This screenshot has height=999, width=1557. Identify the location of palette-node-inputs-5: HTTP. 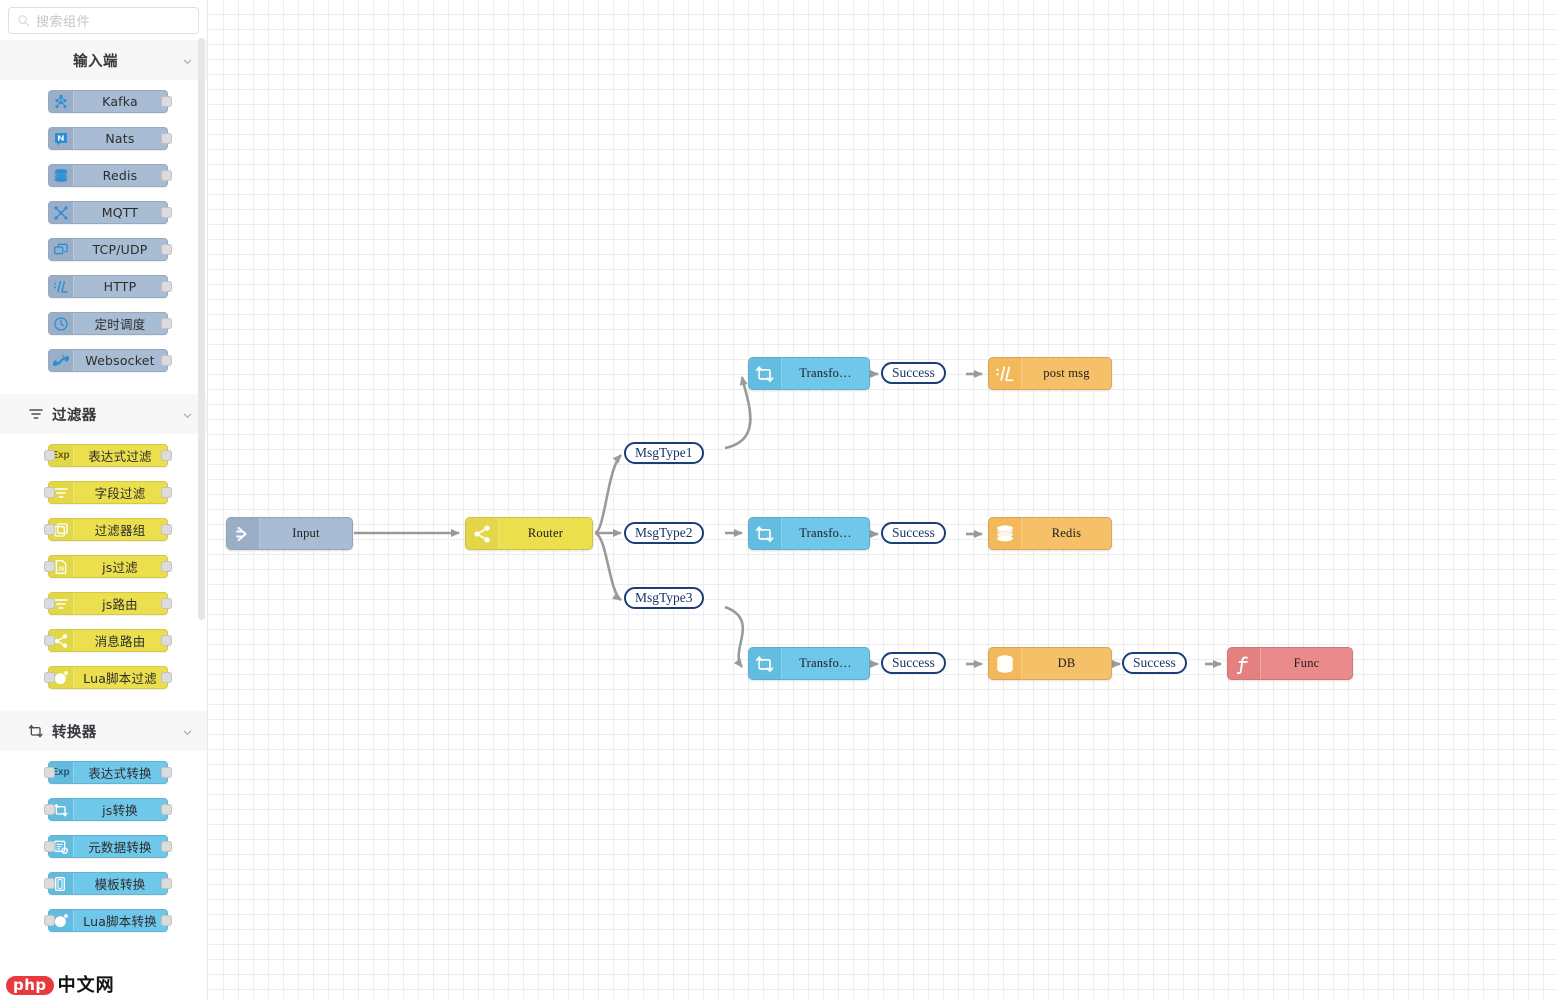
(109, 286).